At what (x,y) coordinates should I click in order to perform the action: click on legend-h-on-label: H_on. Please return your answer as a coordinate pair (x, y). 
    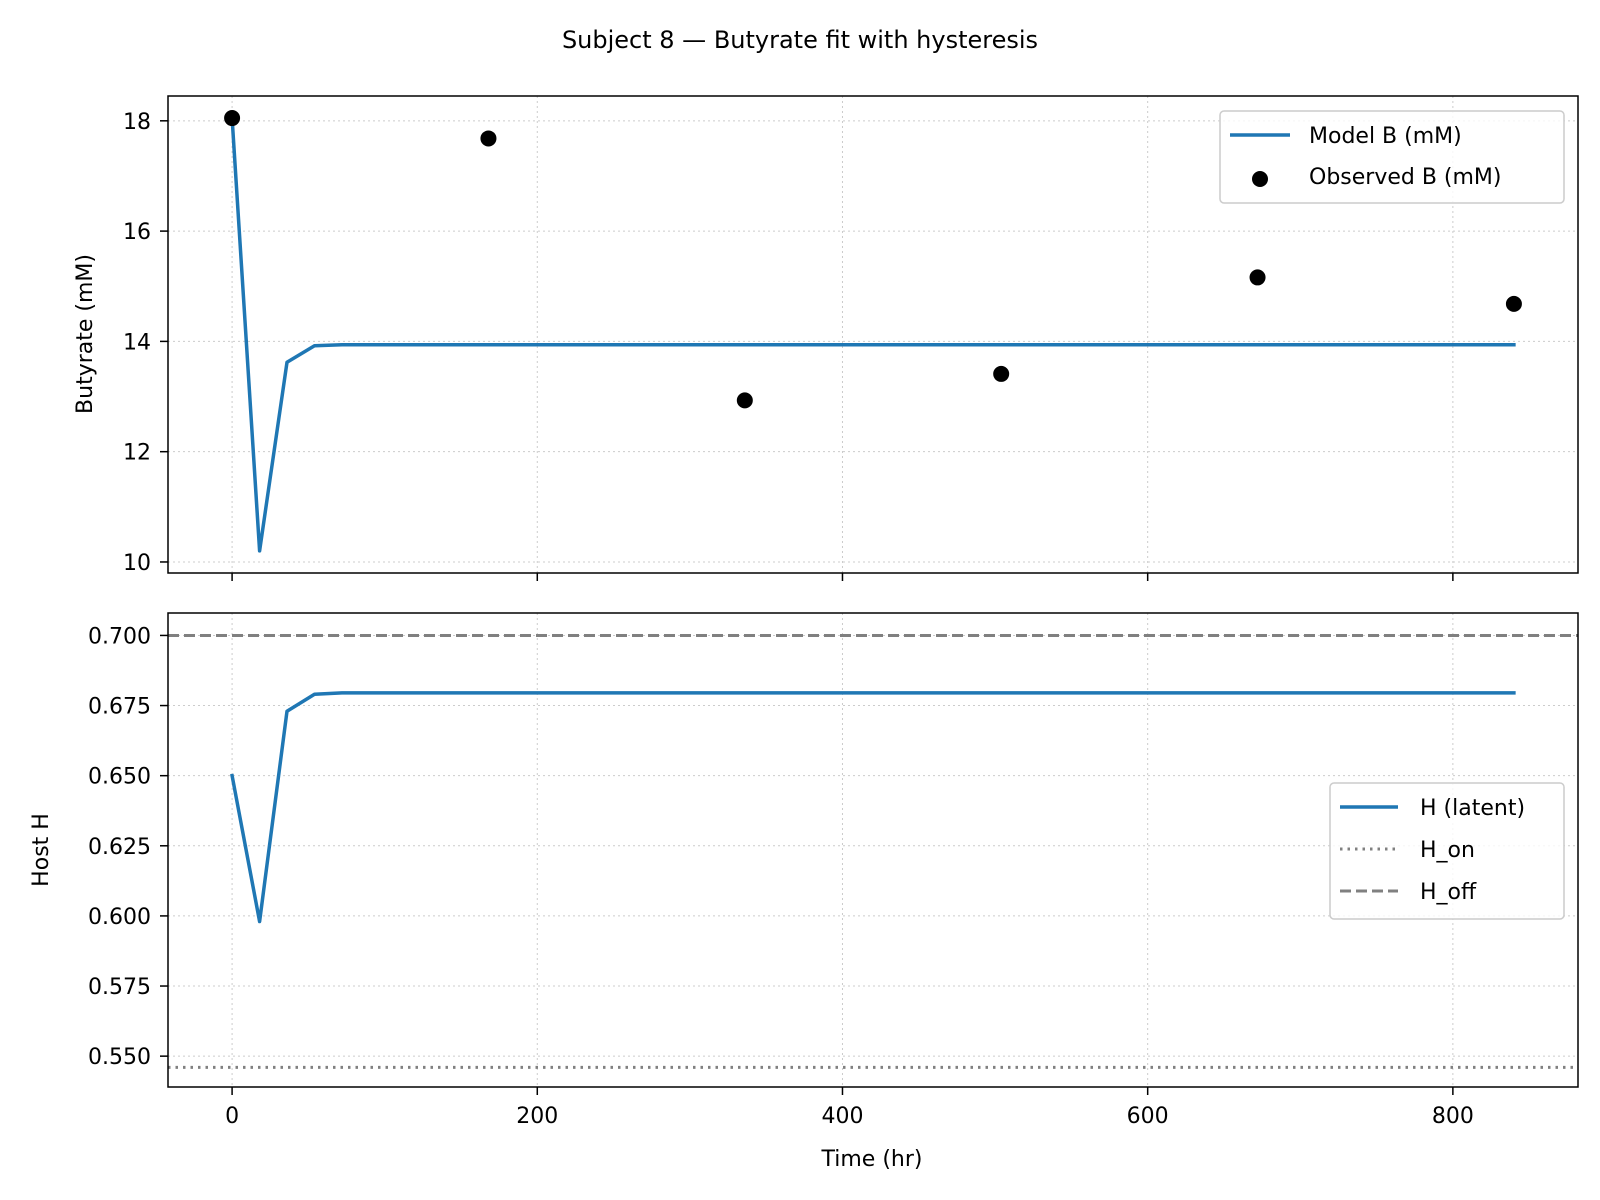
    Looking at the image, I should click on (1447, 850).